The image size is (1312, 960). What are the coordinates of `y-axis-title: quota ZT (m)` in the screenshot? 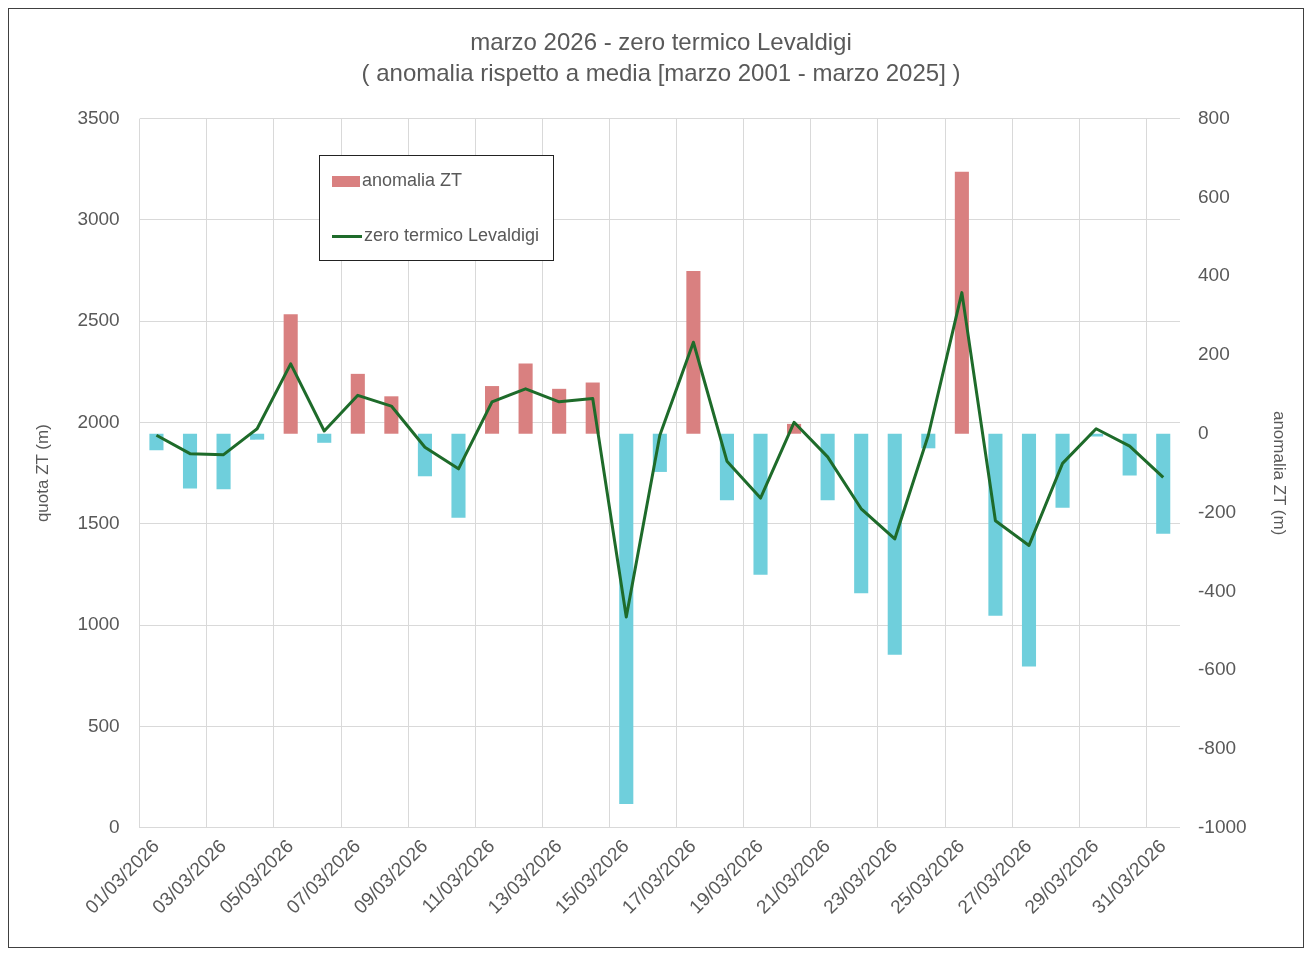 It's located at (42, 473).